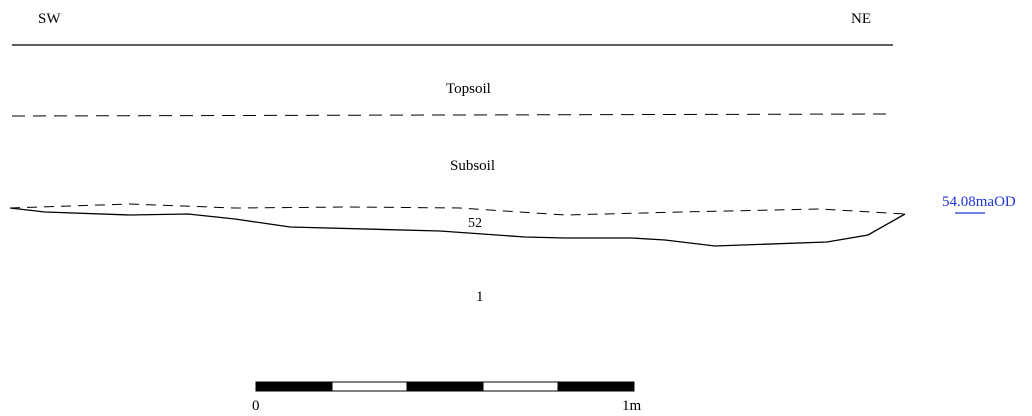  What do you see at coordinates (457, 209) in the screenshot?
I see `subsoil-boundary-dashed-line` at bounding box center [457, 209].